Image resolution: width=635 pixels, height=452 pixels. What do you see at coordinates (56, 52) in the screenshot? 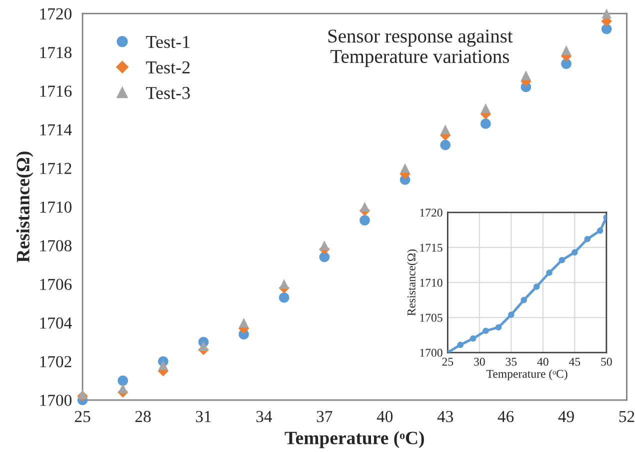
I see `y-tick-label: 1718` at bounding box center [56, 52].